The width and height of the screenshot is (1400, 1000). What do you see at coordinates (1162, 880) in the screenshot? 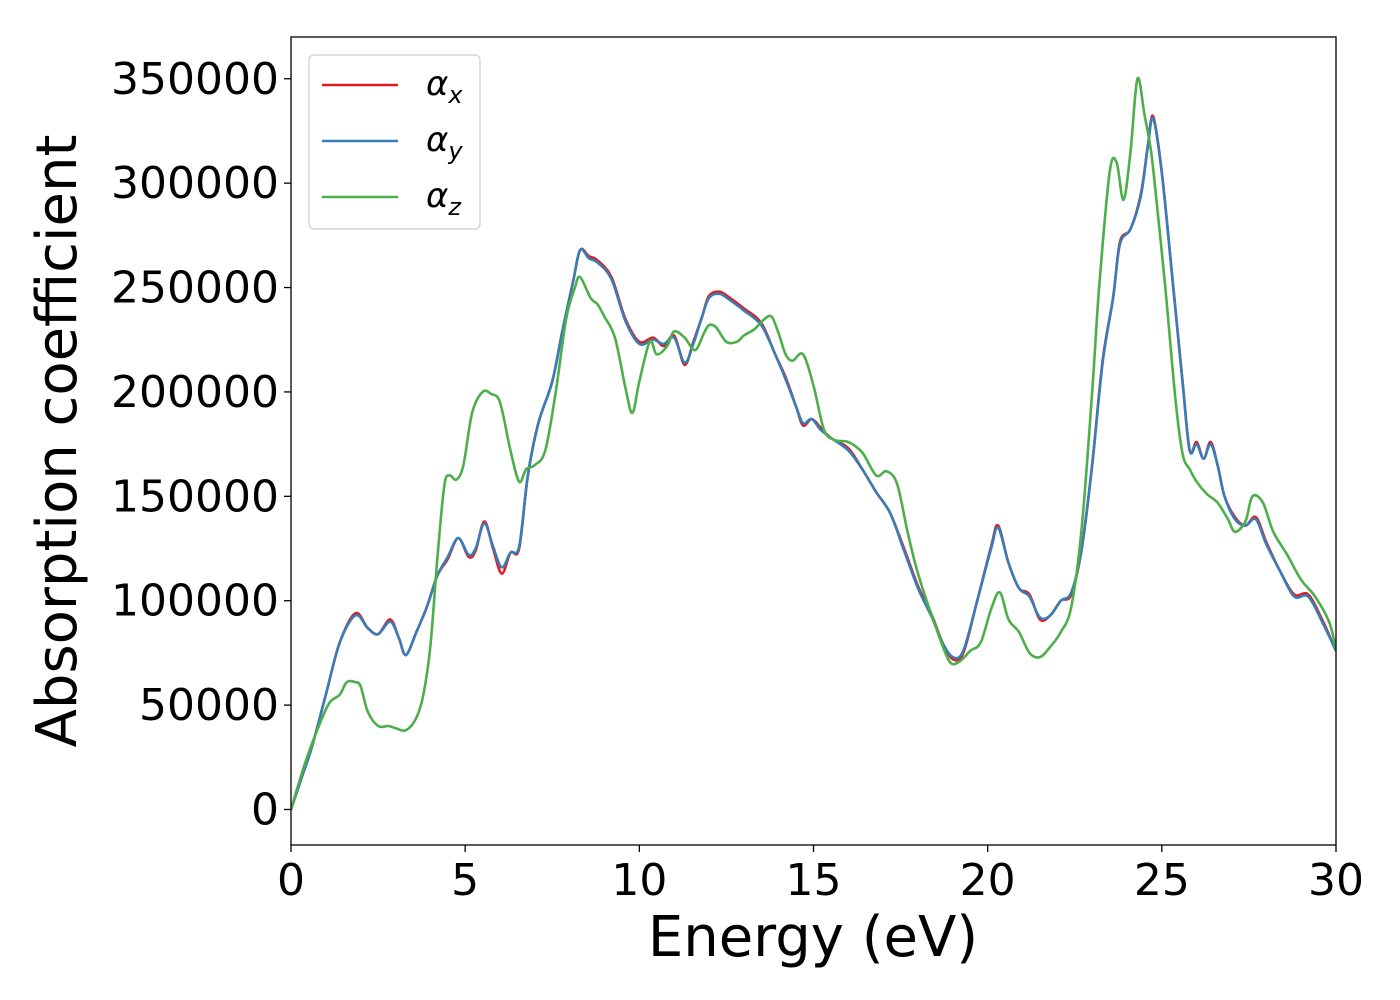
I see `x-tick-label: 25` at bounding box center [1162, 880].